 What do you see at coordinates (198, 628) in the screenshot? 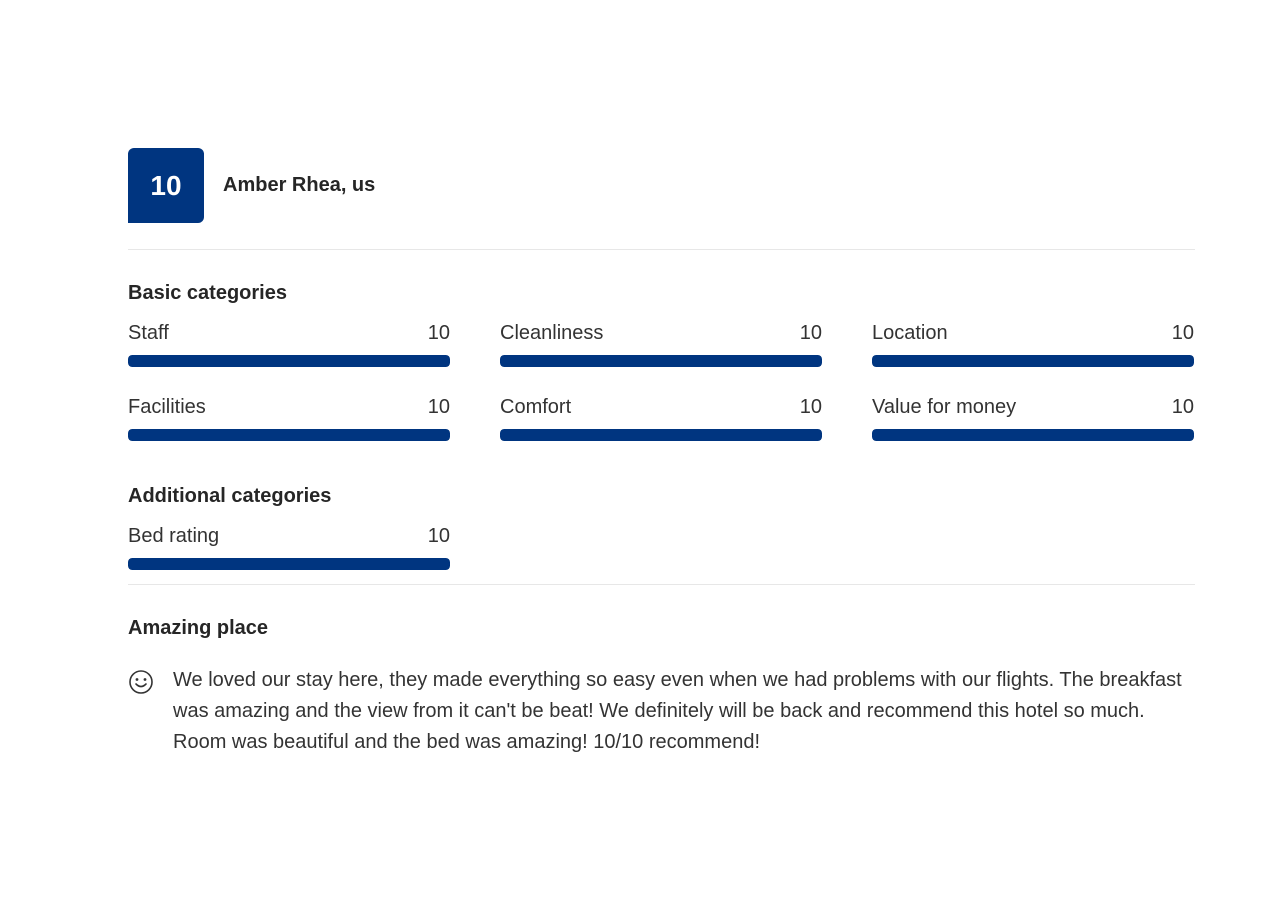
I see `review-title: Amazing place` at bounding box center [198, 628].